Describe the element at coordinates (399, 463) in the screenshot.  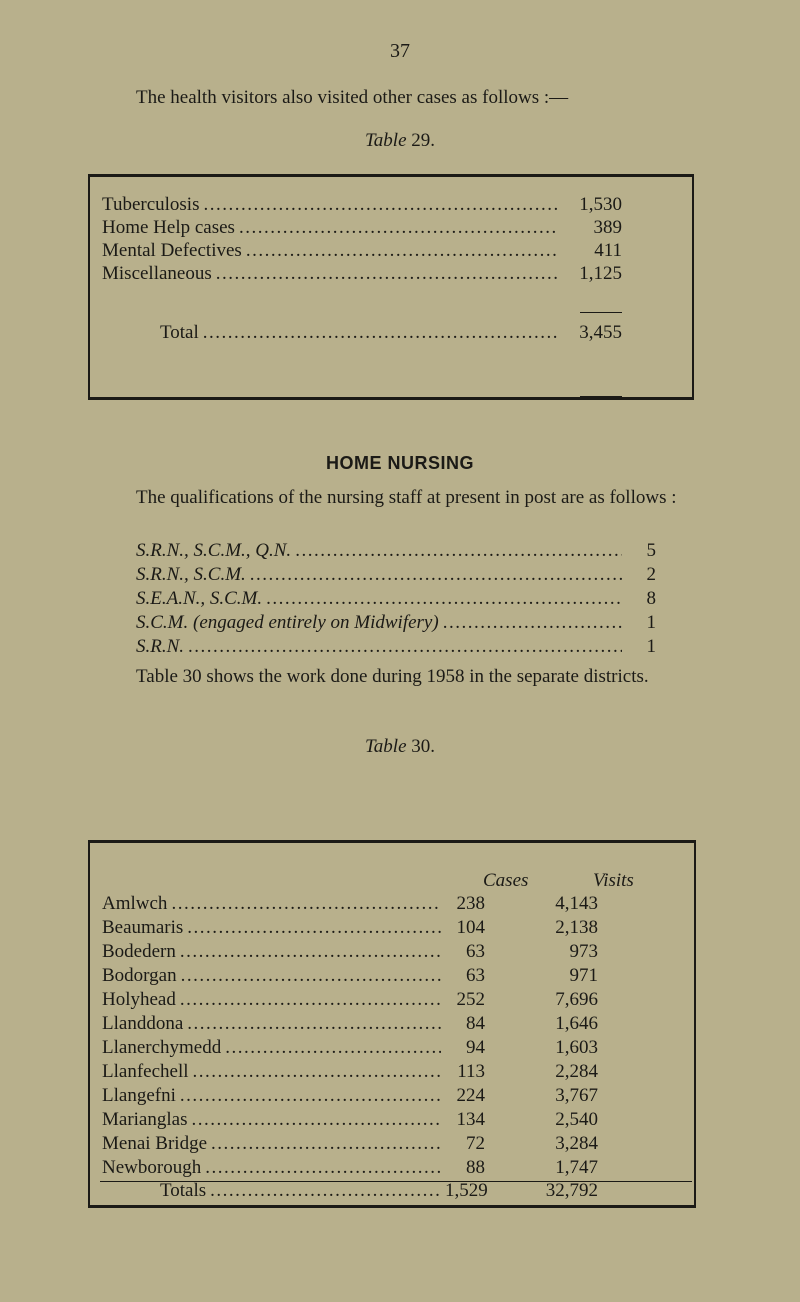
I see `section-heading: HOME NURSING` at that location.